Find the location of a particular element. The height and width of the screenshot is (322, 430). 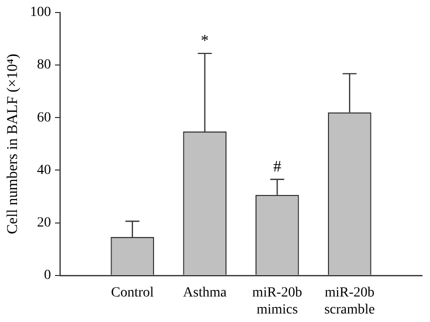

annotation: * is located at coordinates (204, 41).